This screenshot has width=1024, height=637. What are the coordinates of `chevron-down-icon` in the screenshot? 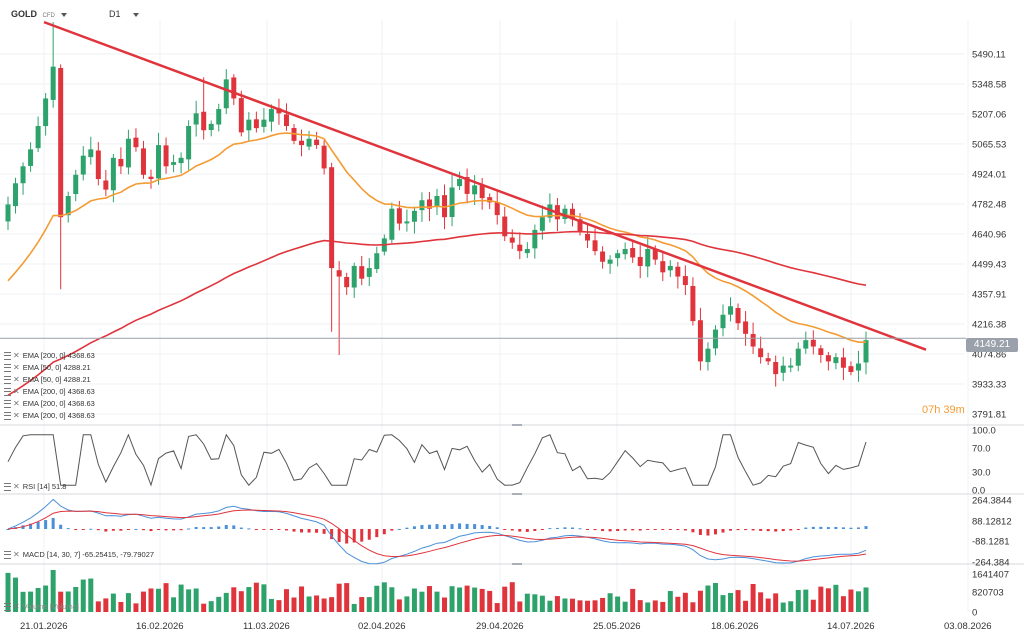 It's located at (64, 14).